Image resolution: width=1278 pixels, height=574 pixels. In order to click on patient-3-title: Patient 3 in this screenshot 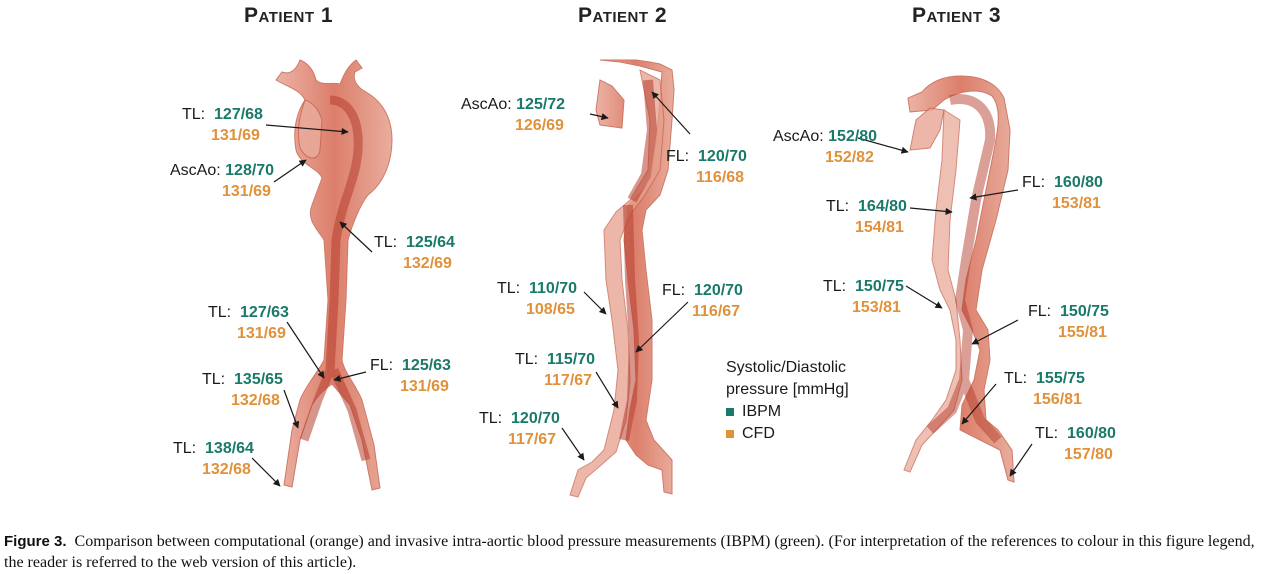, I will do `click(957, 15)`.